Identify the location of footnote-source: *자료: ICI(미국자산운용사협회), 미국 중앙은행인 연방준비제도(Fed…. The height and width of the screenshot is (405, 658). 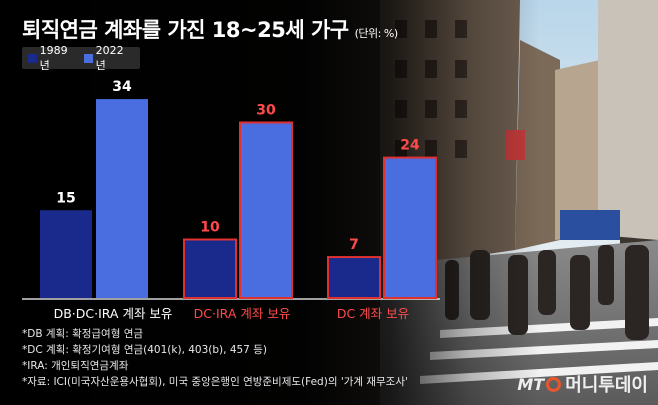
(215, 382).